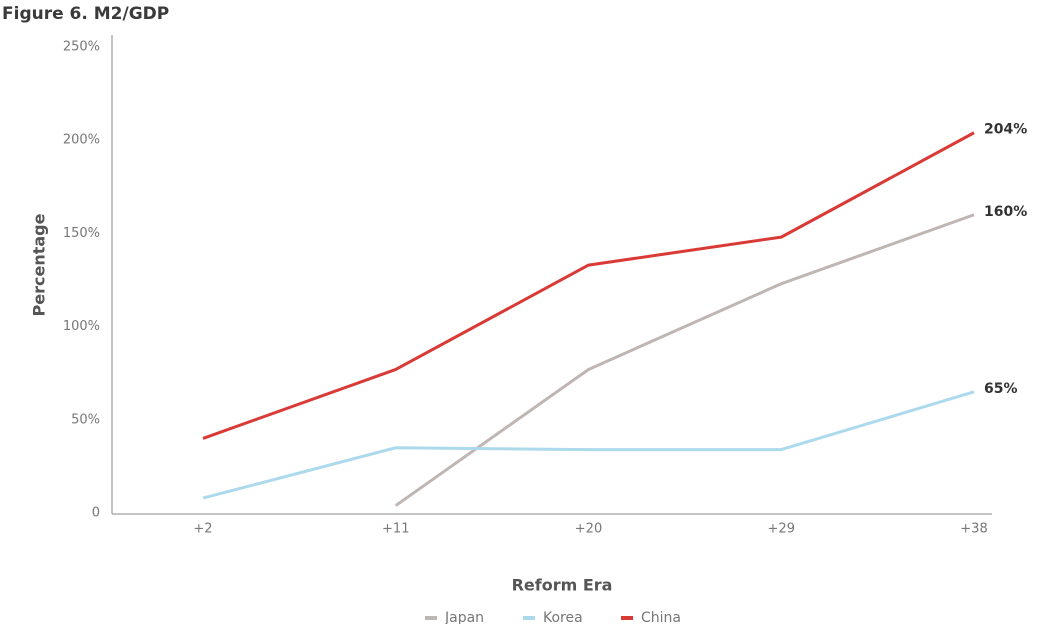 The width and height of the screenshot is (1064, 624). What do you see at coordinates (1005, 130) in the screenshot?
I see `value-label: 204%` at bounding box center [1005, 130].